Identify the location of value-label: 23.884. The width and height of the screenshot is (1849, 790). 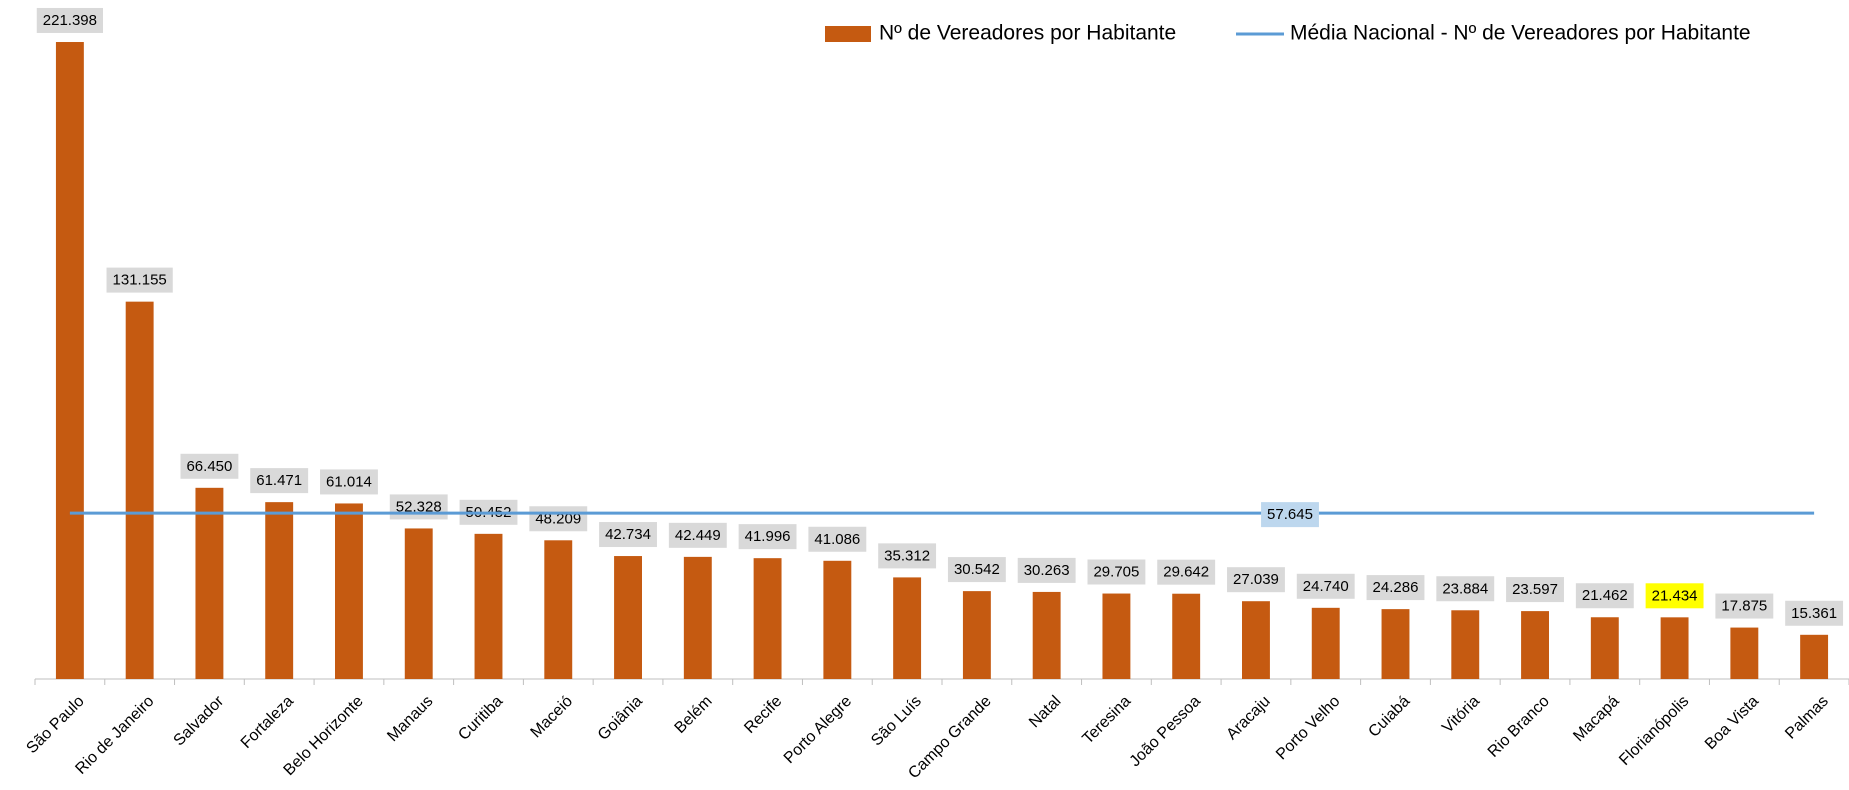
(1465, 588).